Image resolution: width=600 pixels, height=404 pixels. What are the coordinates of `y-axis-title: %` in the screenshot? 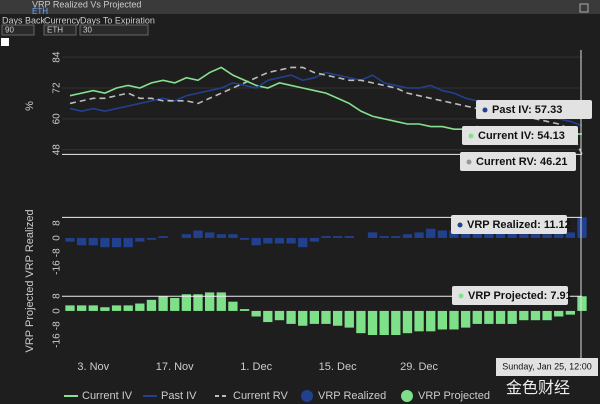 It's located at (30, 106).